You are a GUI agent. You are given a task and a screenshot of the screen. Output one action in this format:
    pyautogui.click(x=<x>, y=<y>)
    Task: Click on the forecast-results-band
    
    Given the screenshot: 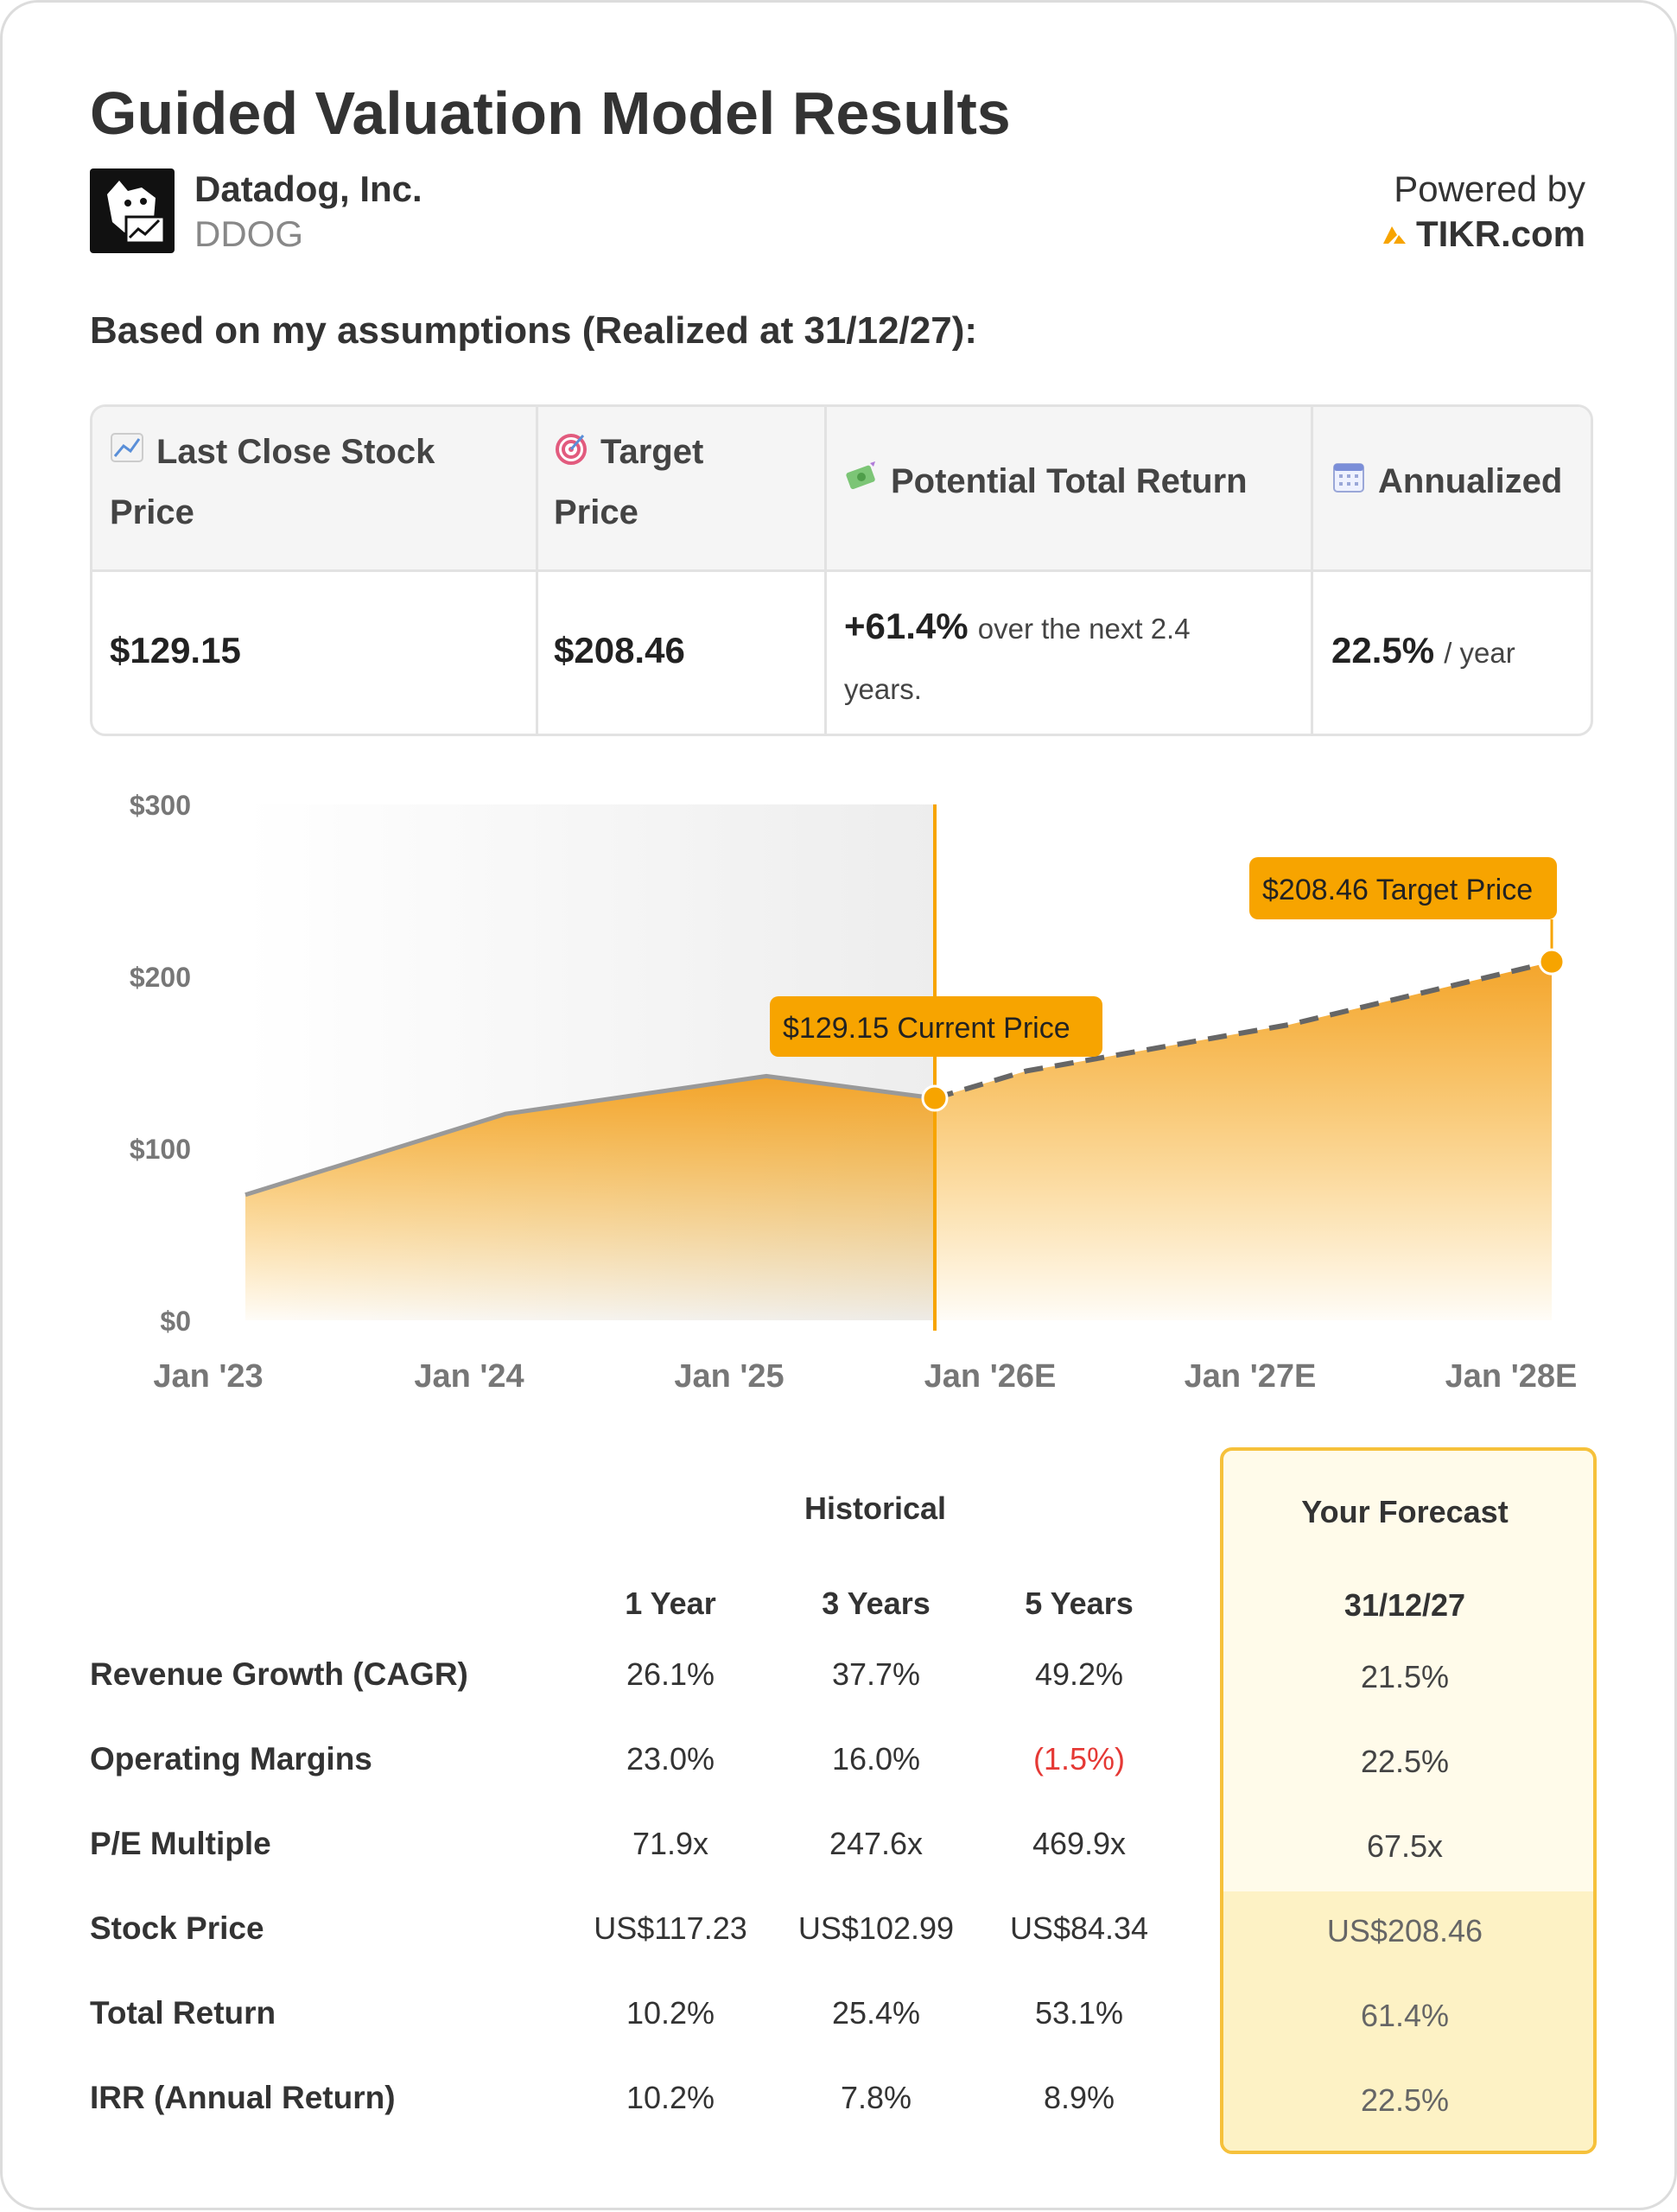 What is the action you would take?
    pyautogui.click(x=1408, y=2021)
    